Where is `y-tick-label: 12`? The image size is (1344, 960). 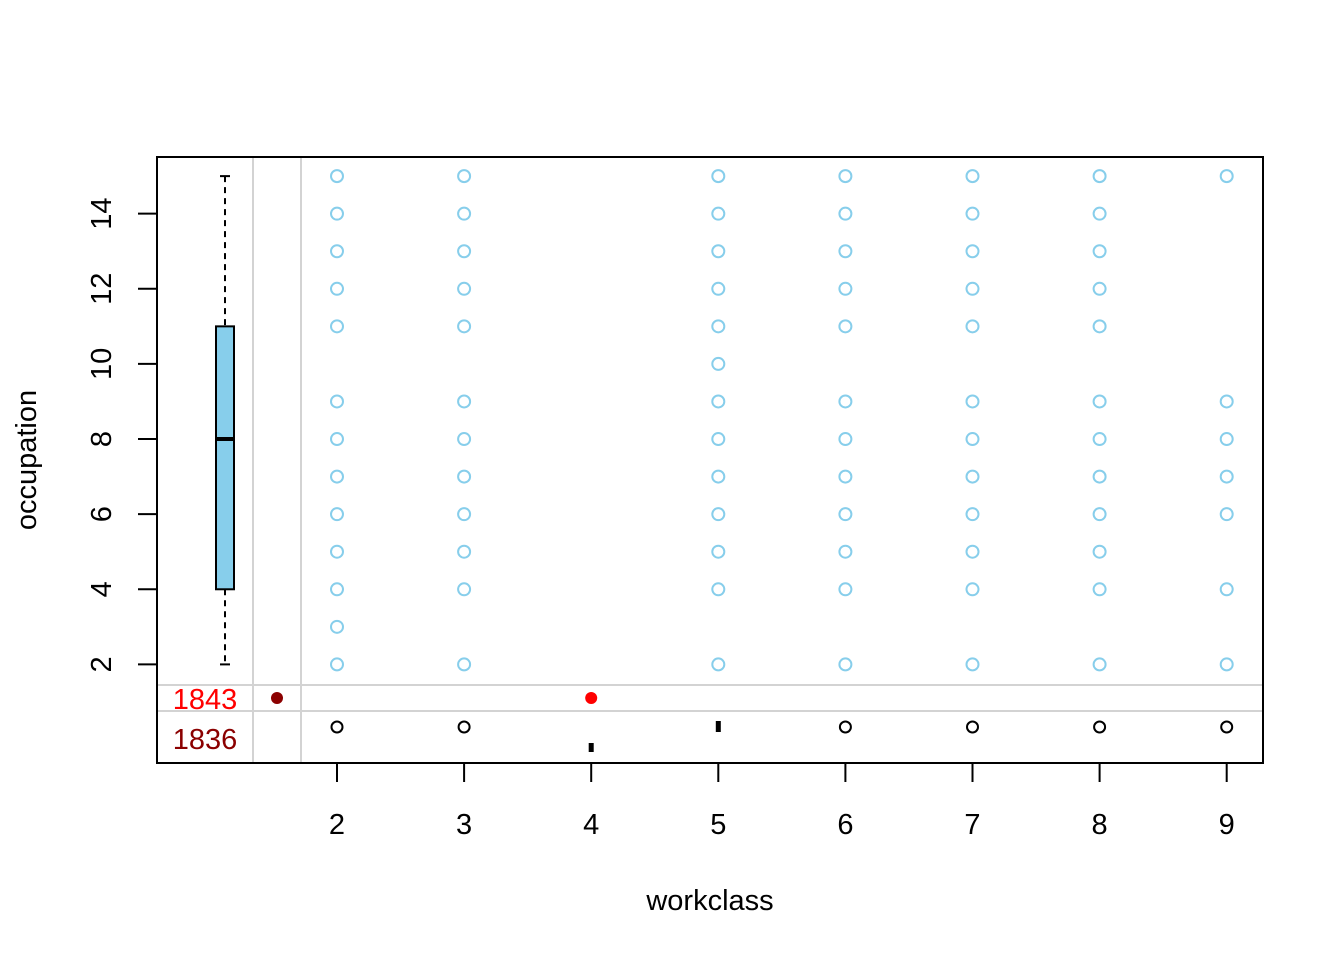 y-tick-label: 12 is located at coordinates (102, 289).